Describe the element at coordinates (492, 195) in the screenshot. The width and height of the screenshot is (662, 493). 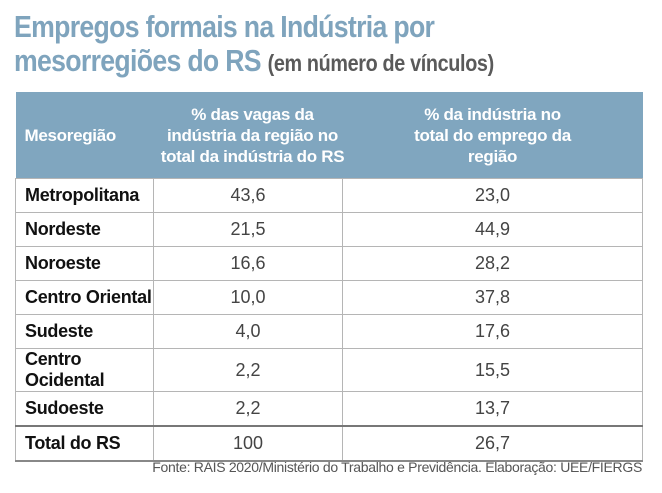
I see `share-region-value: 23,0` at that location.